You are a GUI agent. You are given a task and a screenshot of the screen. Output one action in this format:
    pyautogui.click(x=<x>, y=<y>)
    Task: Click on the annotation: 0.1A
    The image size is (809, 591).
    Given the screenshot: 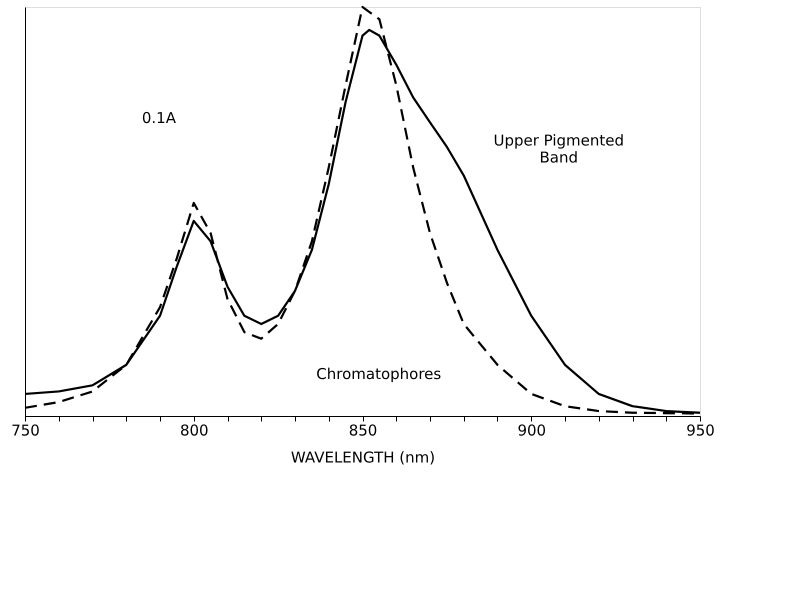 What is the action you would take?
    pyautogui.click(x=159, y=118)
    